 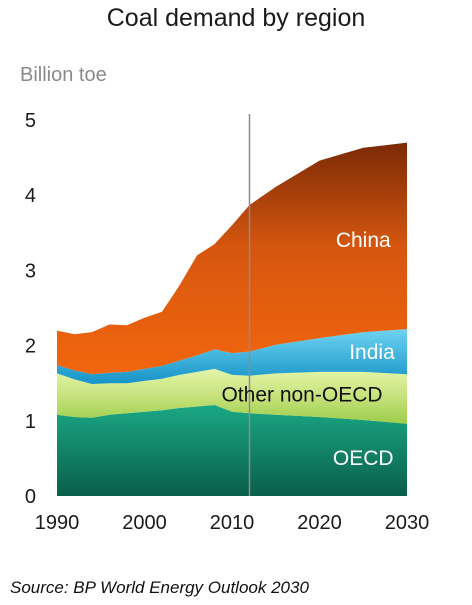 What do you see at coordinates (30, 121) in the screenshot?
I see `y-tick-label: 5` at bounding box center [30, 121].